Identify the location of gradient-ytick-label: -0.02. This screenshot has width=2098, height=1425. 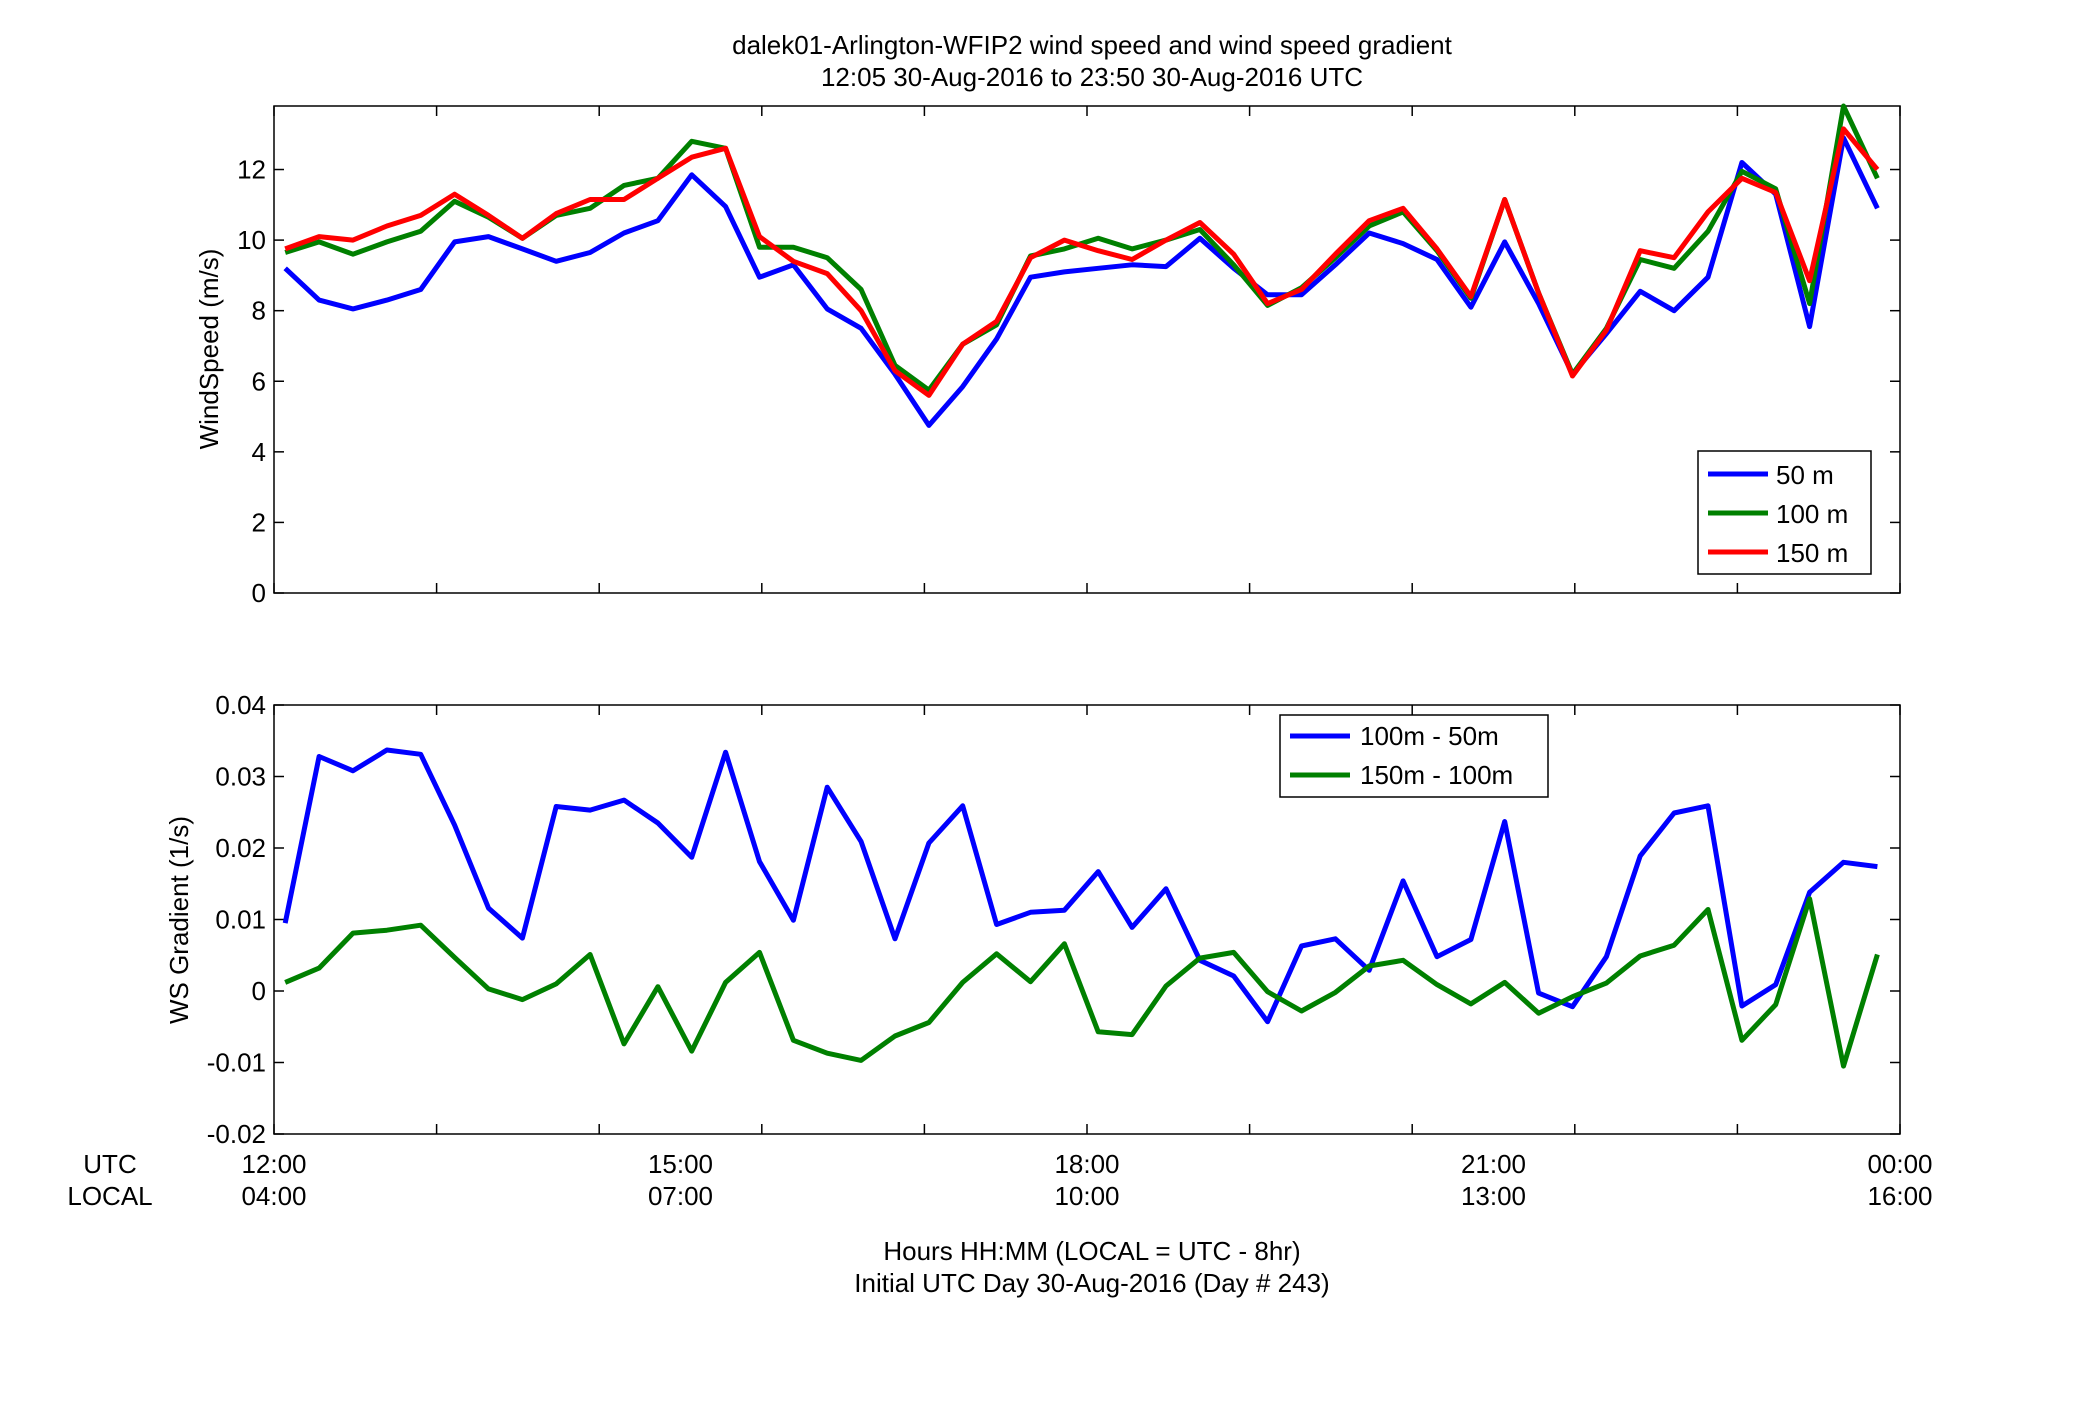
(236, 1134).